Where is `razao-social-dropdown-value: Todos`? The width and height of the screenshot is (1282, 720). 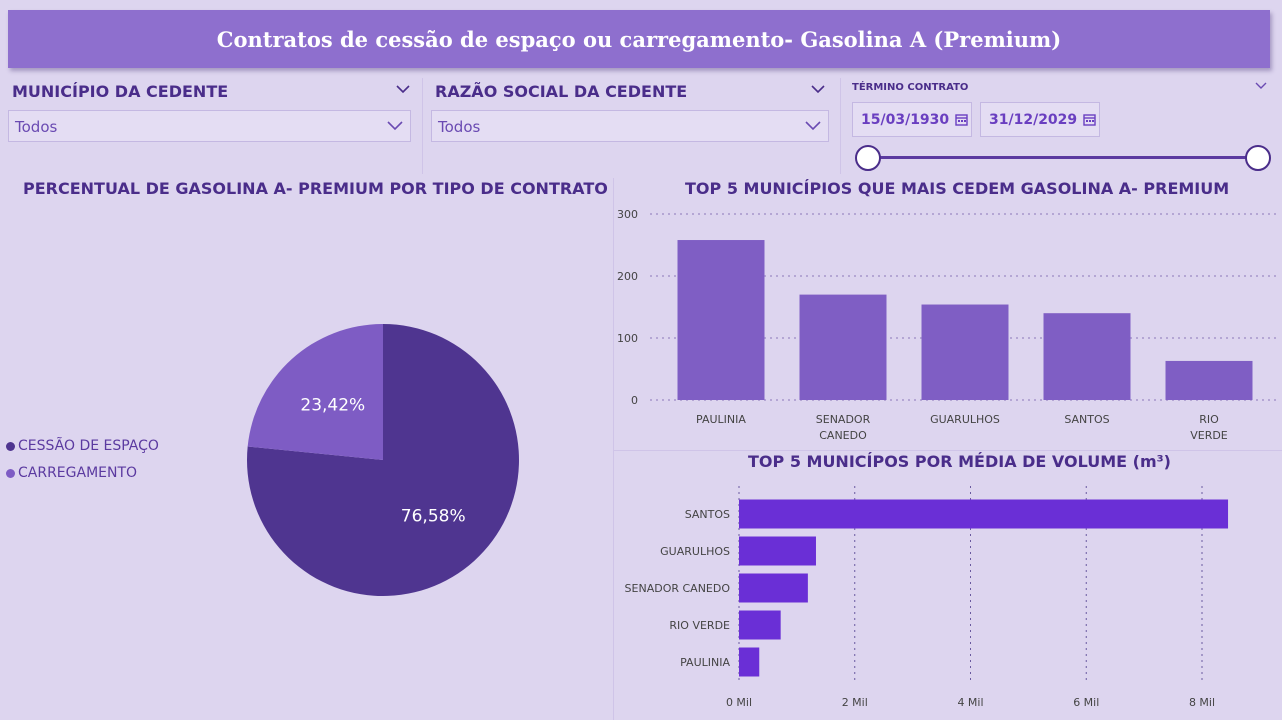 razao-social-dropdown-value: Todos is located at coordinates (459, 127).